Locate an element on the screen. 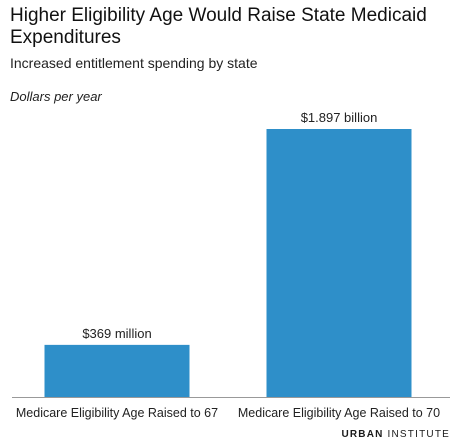 This screenshot has width=457, height=448. data-label-2: $1.897 billion is located at coordinates (339, 117).